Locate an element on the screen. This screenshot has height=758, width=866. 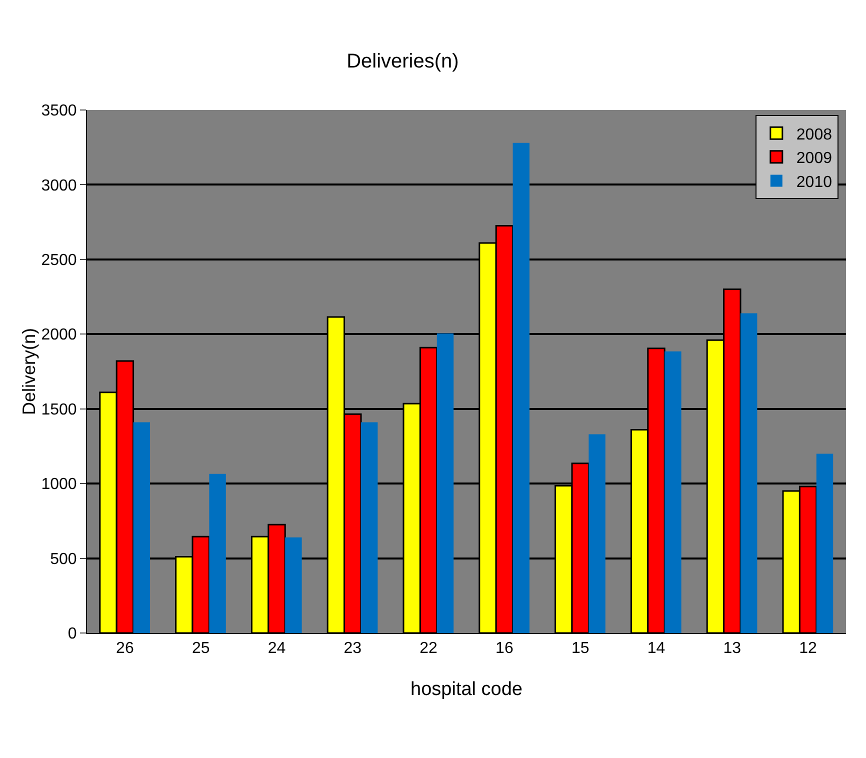
legend-label: 2010 is located at coordinates (814, 182).